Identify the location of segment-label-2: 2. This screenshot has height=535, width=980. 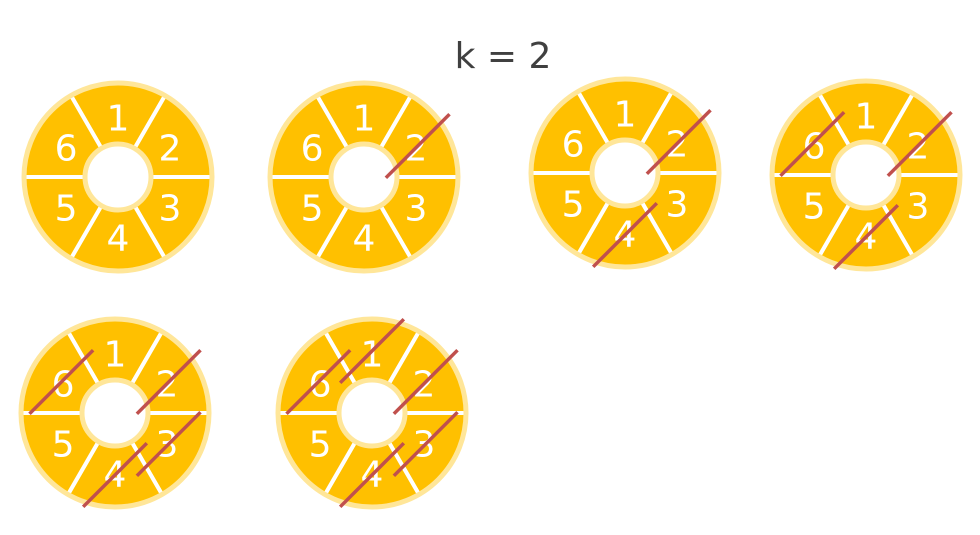
(170, 149).